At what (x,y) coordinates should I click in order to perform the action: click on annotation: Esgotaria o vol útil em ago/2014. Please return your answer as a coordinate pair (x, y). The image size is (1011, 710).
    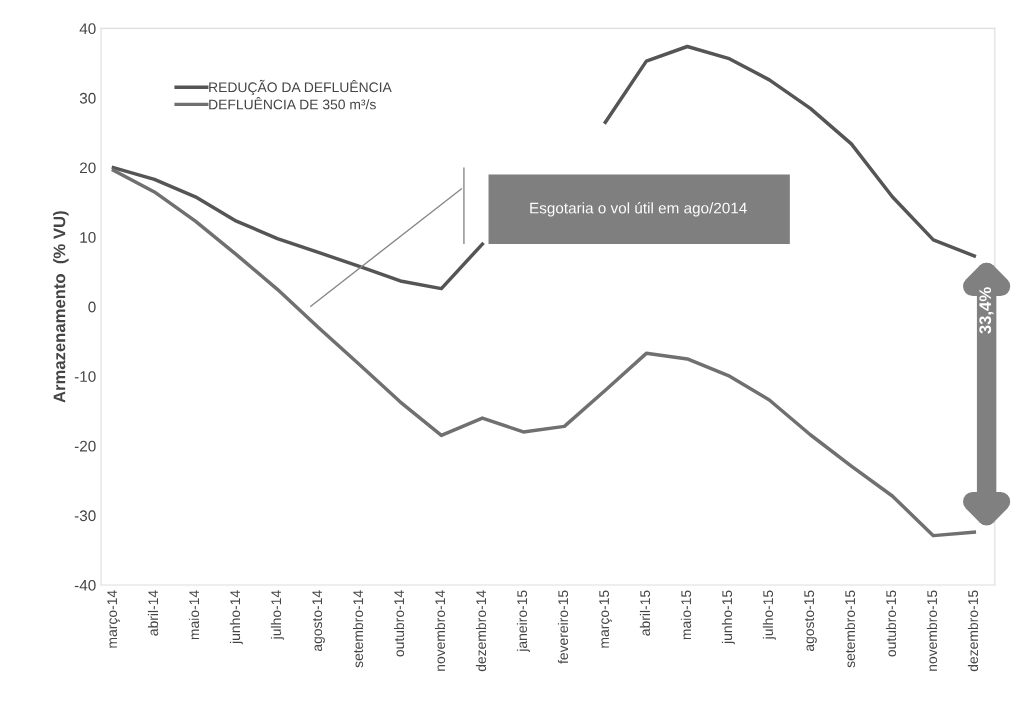
    Looking at the image, I should click on (638, 209).